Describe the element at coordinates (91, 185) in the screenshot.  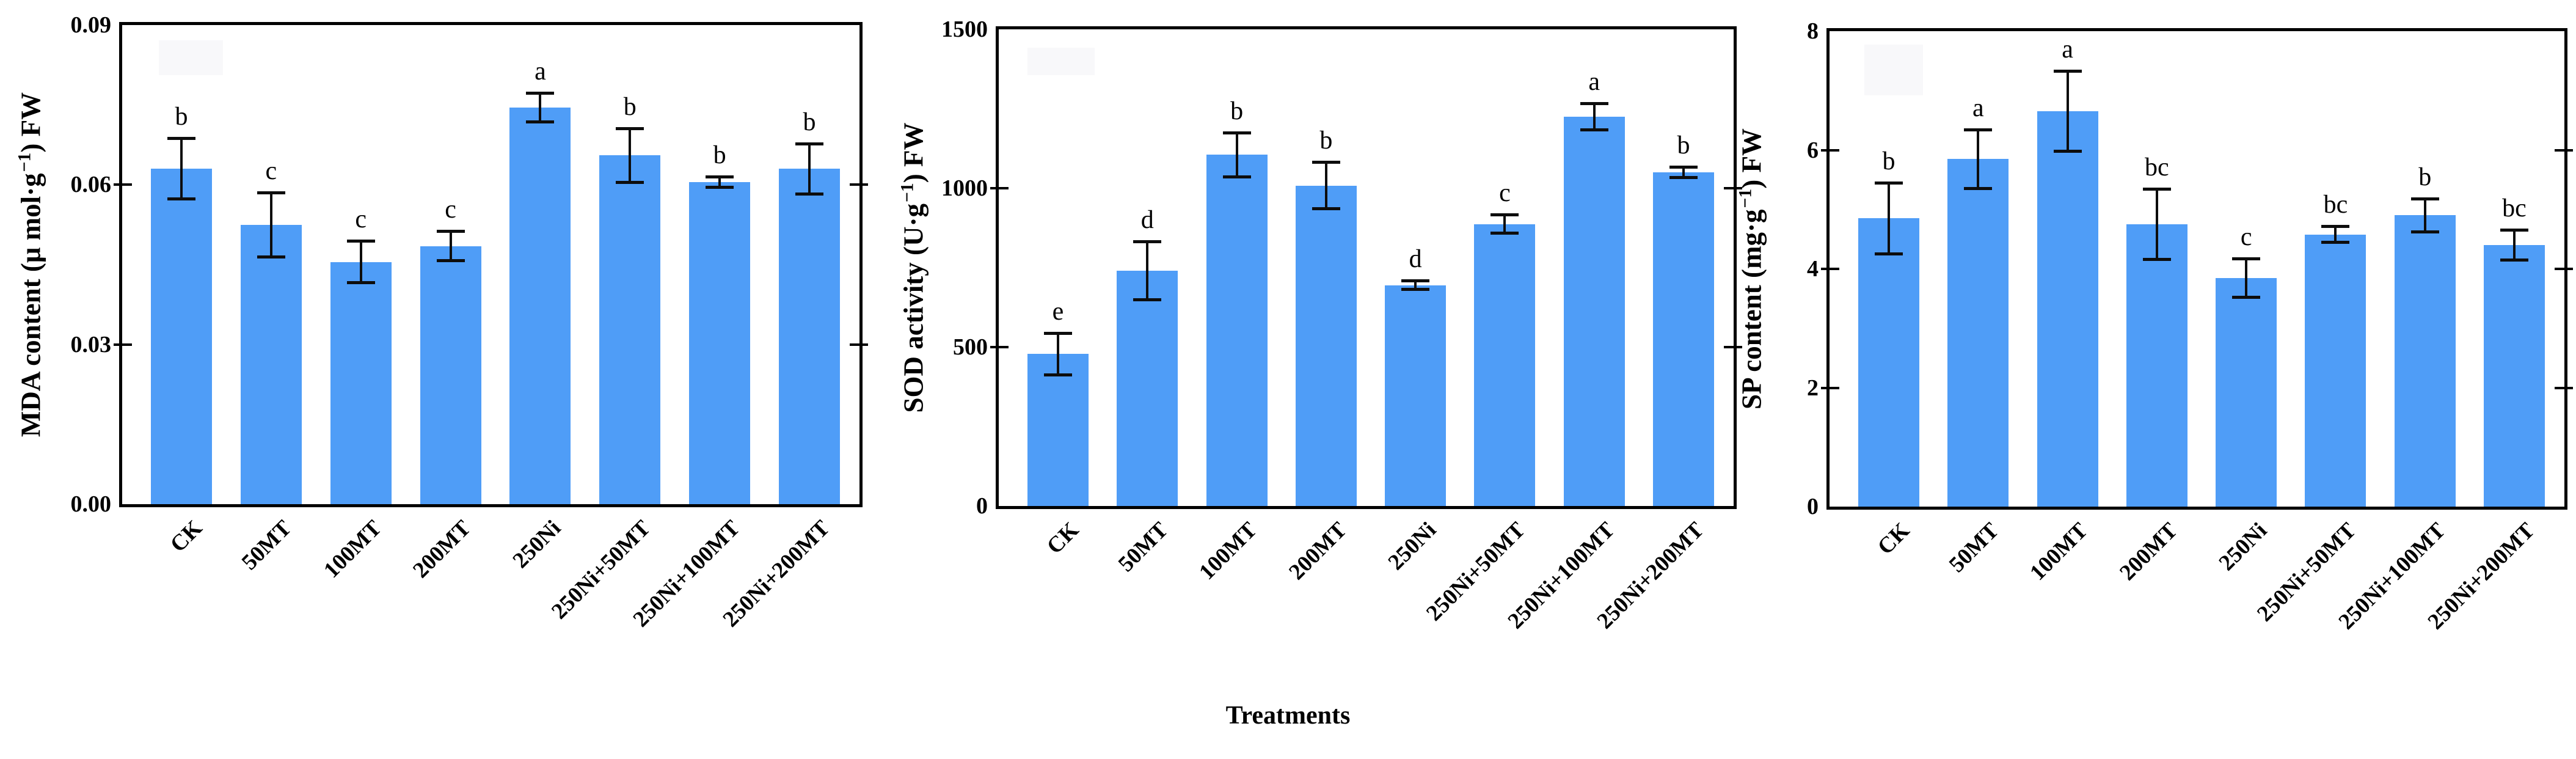
I see `y-tick-label: 0.06` at that location.